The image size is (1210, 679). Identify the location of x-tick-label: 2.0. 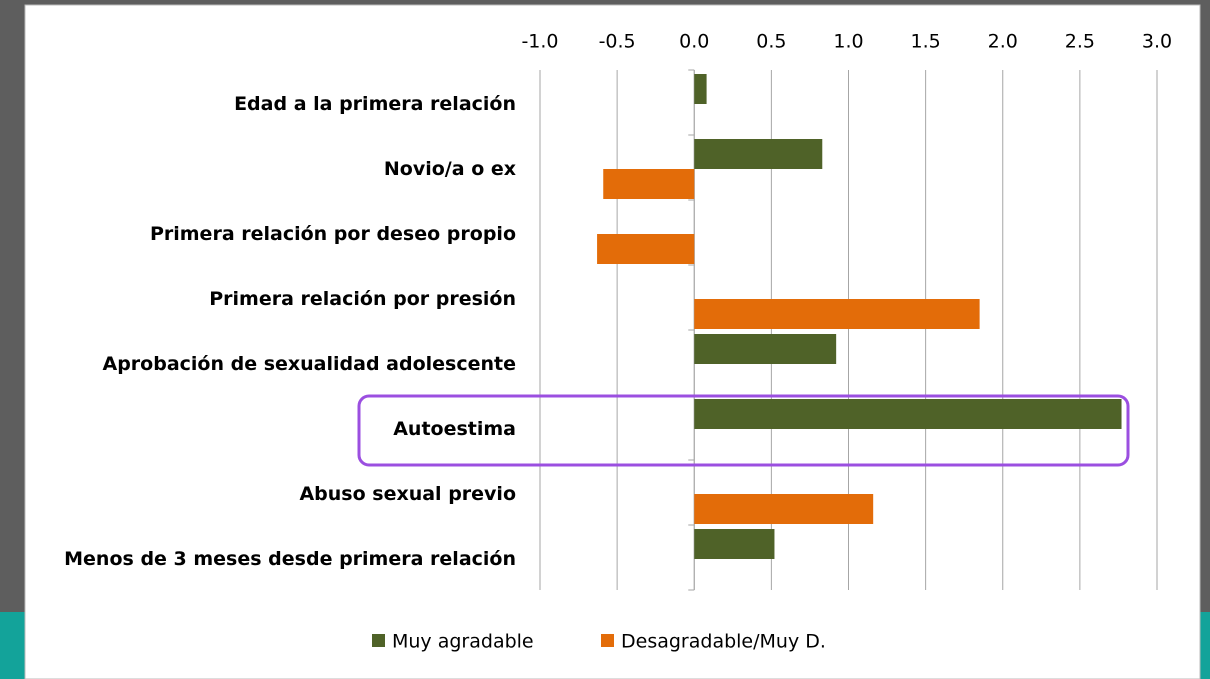
(1003, 42).